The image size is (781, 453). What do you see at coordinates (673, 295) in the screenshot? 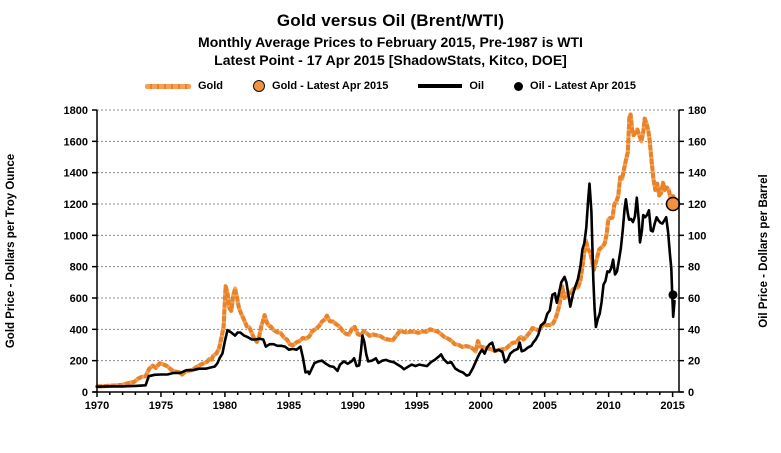
I see `oil-latest-marker` at bounding box center [673, 295].